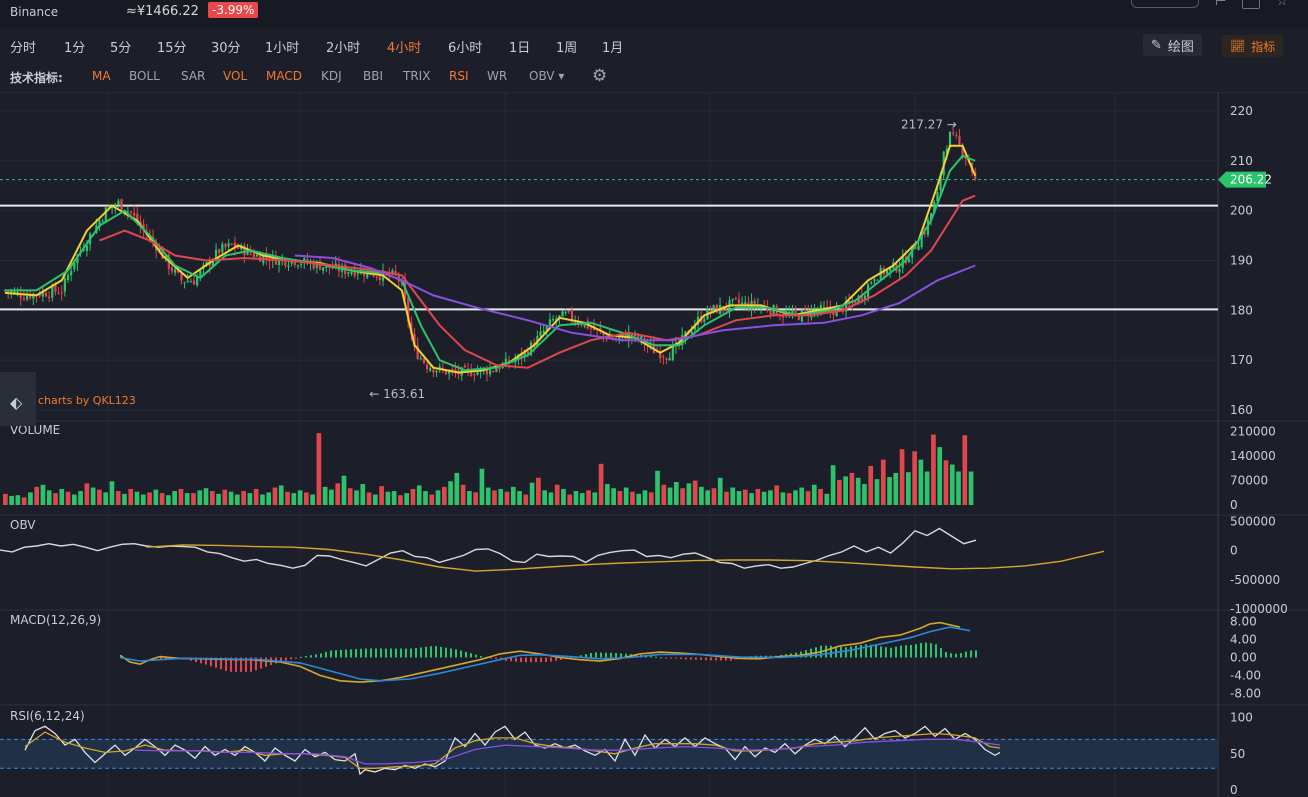  What do you see at coordinates (520, 48) in the screenshot?
I see `timeframe-9: 1日` at bounding box center [520, 48].